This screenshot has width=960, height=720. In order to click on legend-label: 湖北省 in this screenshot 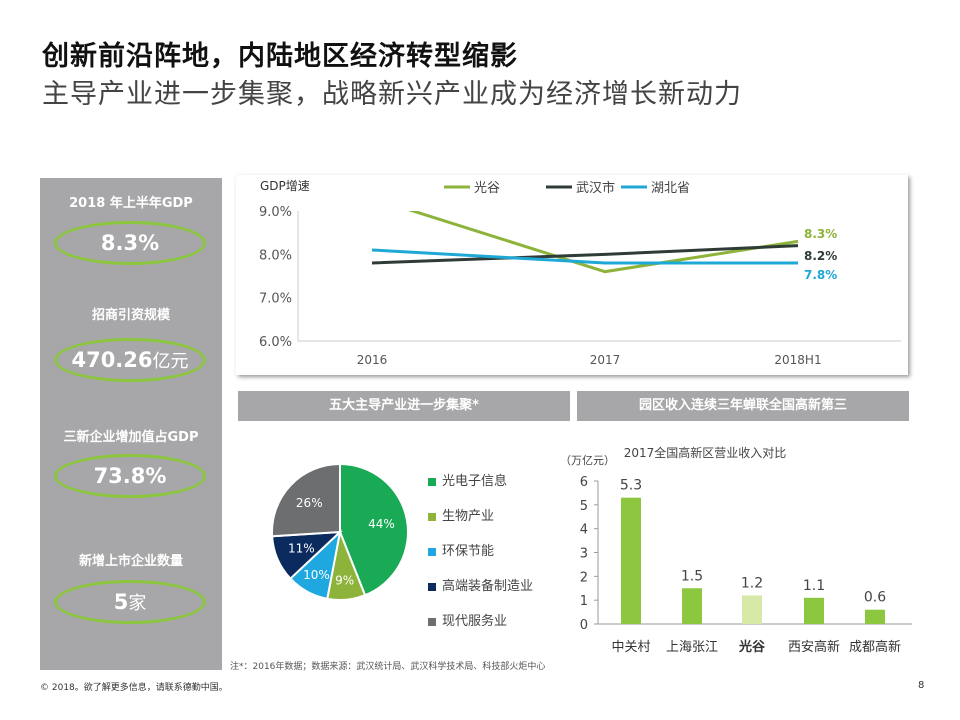, I will do `click(670, 188)`.